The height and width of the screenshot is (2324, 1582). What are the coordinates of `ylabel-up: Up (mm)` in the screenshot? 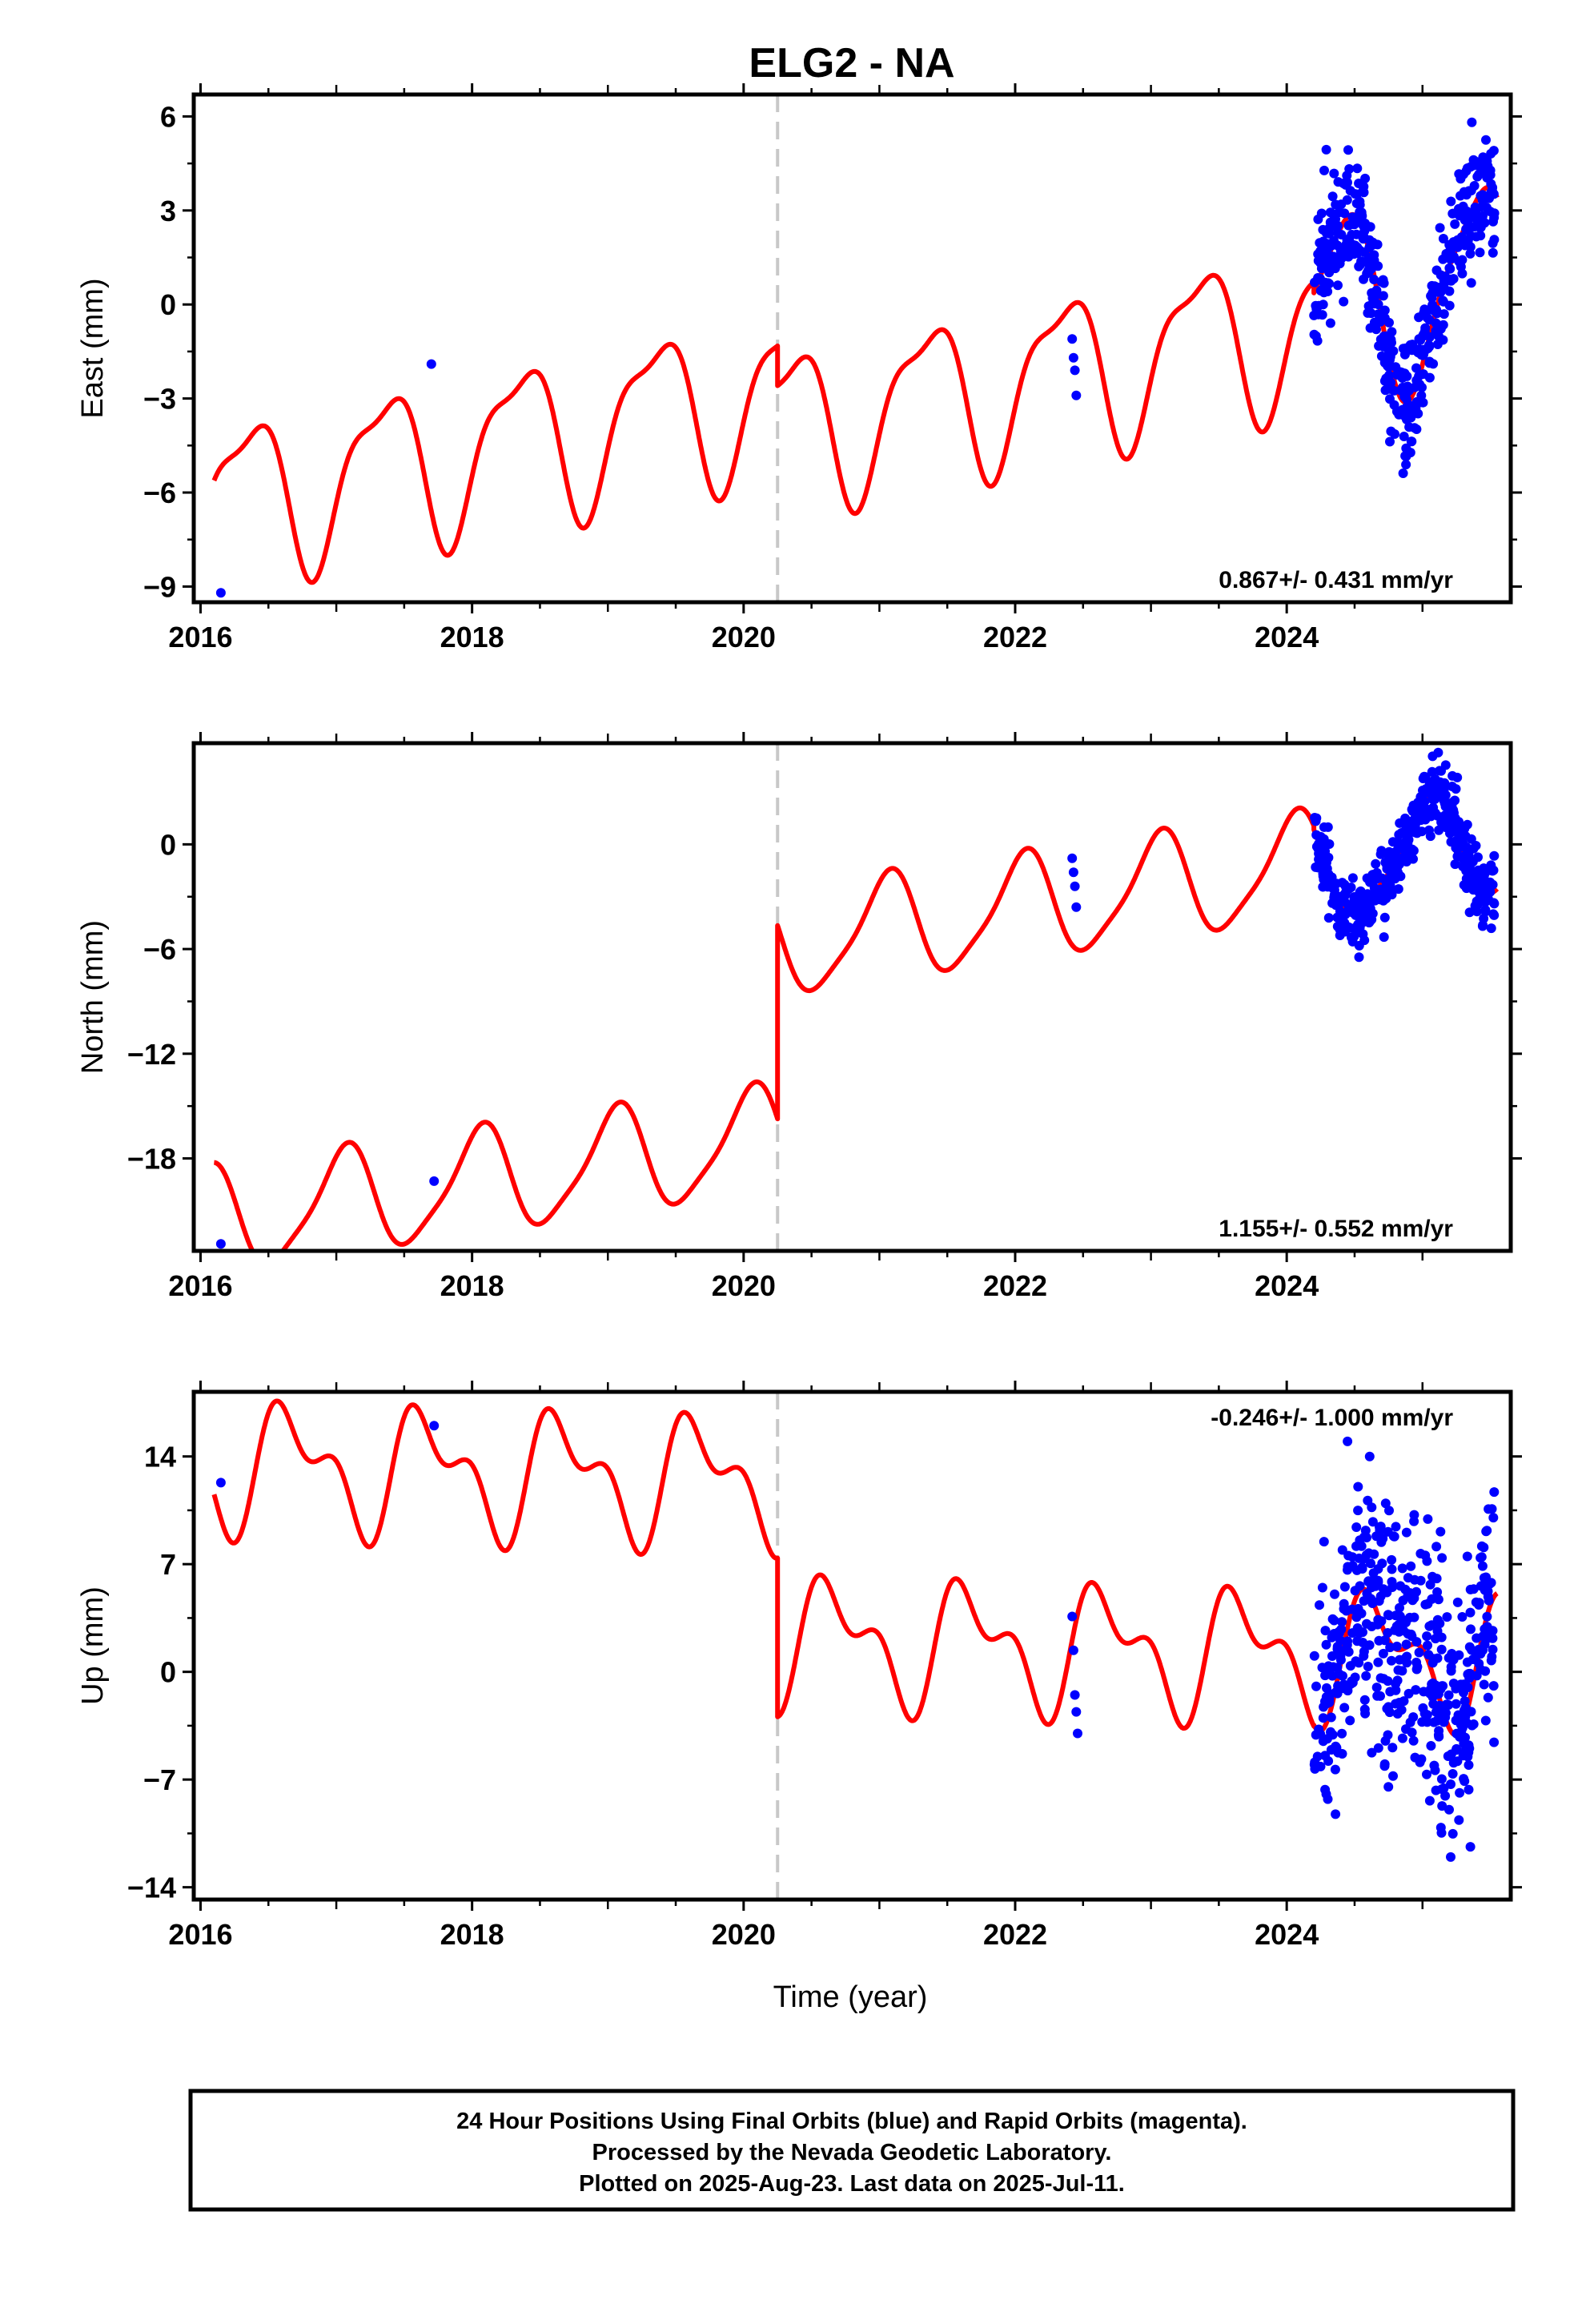 It's located at (93, 1645).